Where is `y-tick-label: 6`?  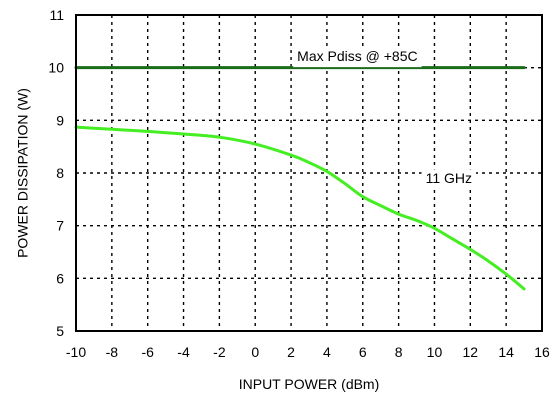 y-tick-label: 6 is located at coordinates (60, 278).